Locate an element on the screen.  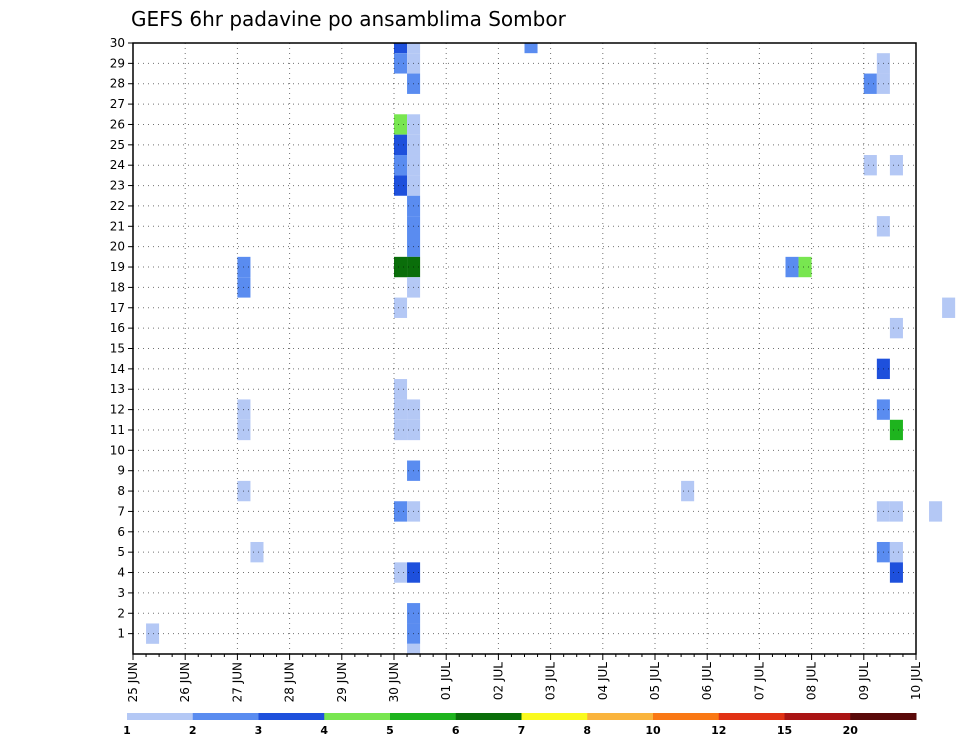
y-tick-label: 22 is located at coordinates (117, 206).